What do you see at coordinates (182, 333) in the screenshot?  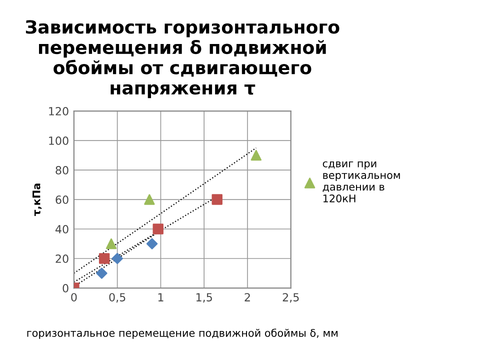 I see `x-axis-title: горизонтальное перемещение подвижной обоймы δ, мм` at bounding box center [182, 333].